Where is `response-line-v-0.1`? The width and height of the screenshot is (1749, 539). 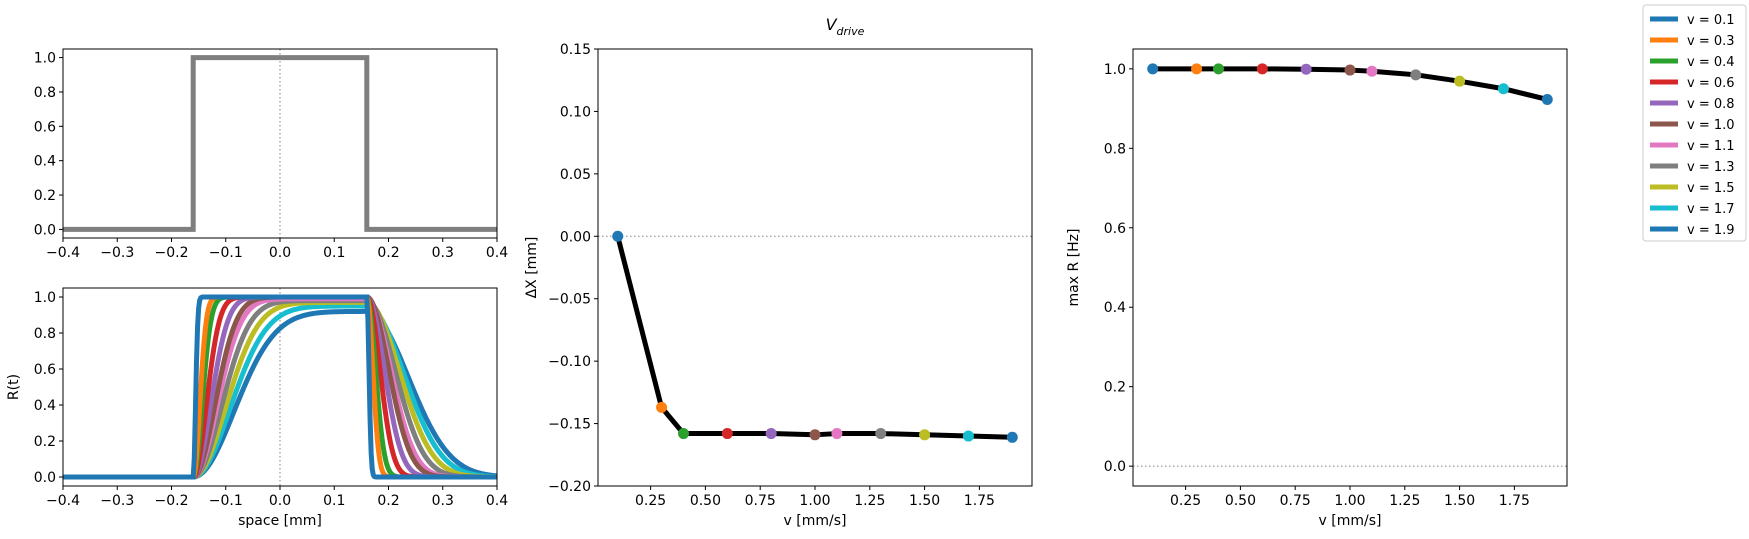
response-line-v-0.1 is located at coordinates (280, 387).